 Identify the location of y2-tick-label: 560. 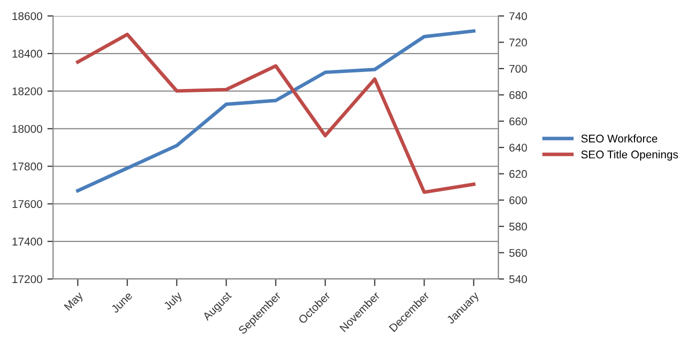
(518, 252).